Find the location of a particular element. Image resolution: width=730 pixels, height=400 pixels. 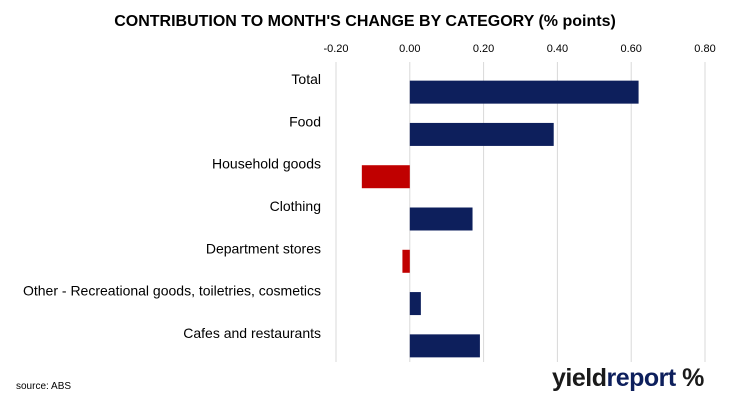

x-tick-label: 0.80 is located at coordinates (704, 49).